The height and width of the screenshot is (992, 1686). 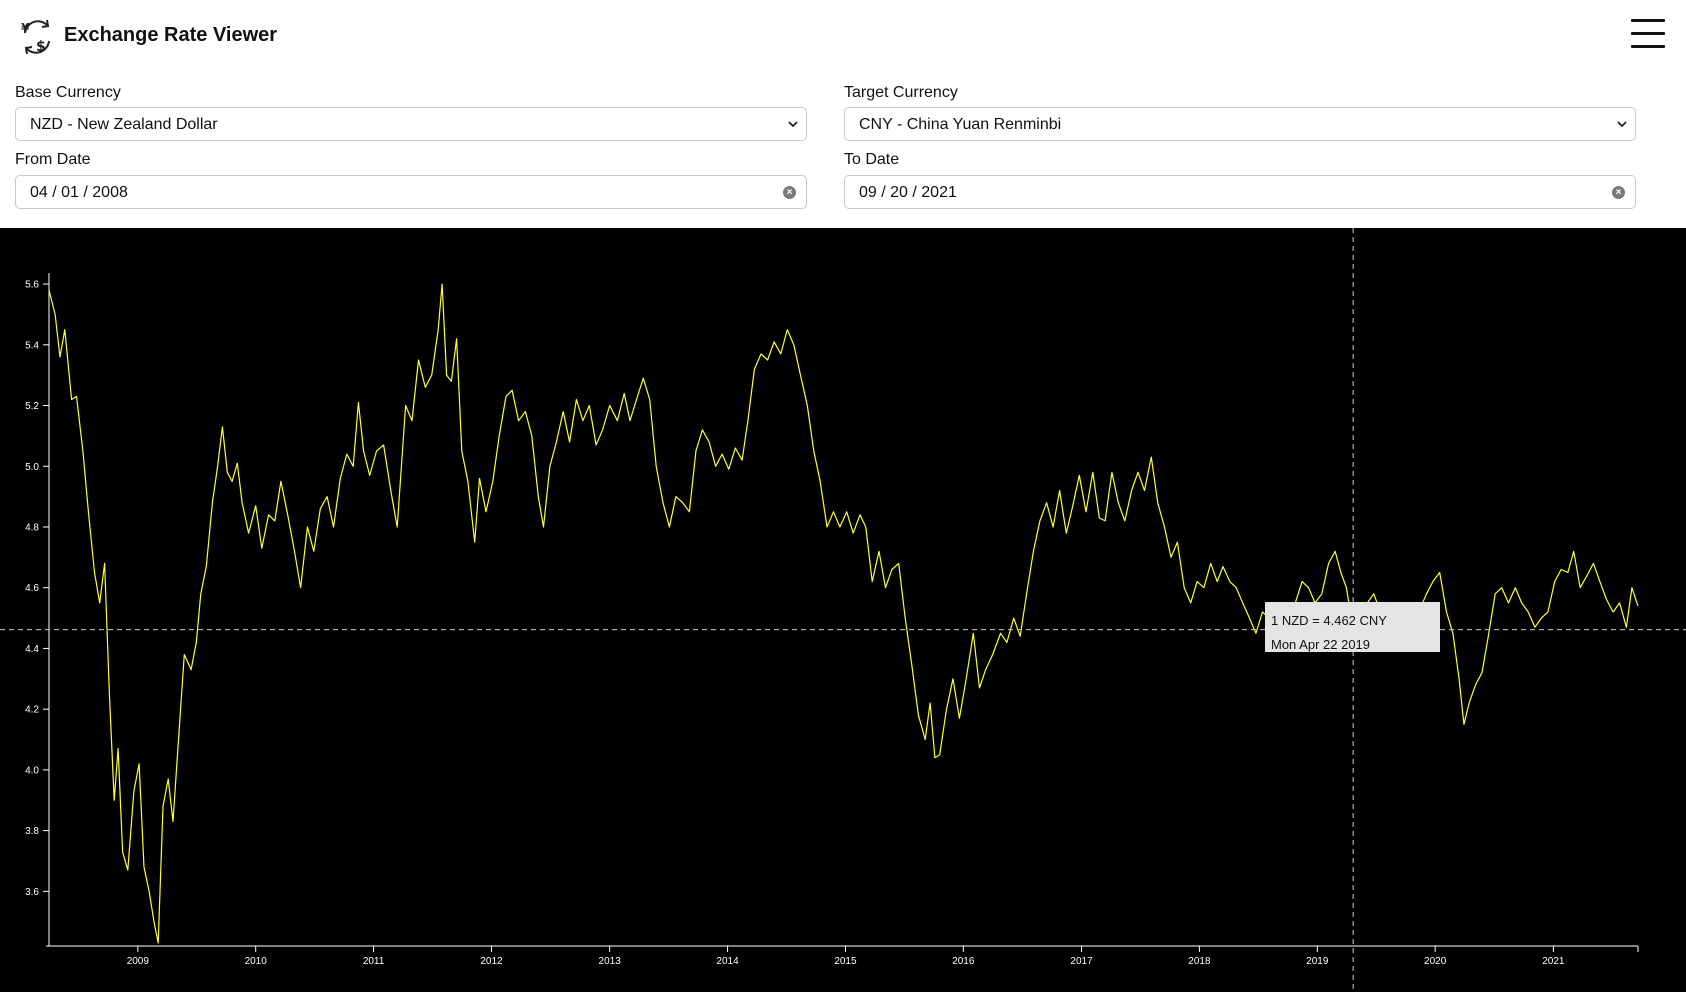 What do you see at coordinates (1435, 961) in the screenshot?
I see `x-tick-label: 2020` at bounding box center [1435, 961].